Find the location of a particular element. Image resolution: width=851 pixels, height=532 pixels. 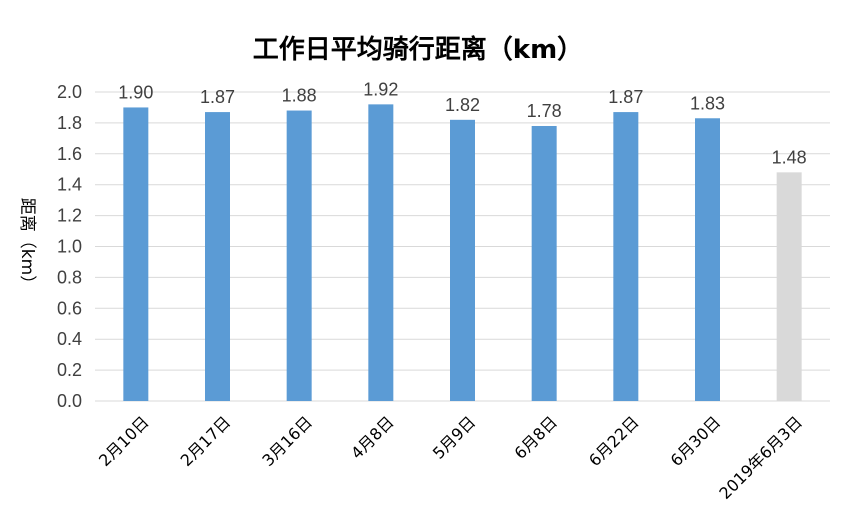

y-tick-label: 1.2 is located at coordinates (69, 216).